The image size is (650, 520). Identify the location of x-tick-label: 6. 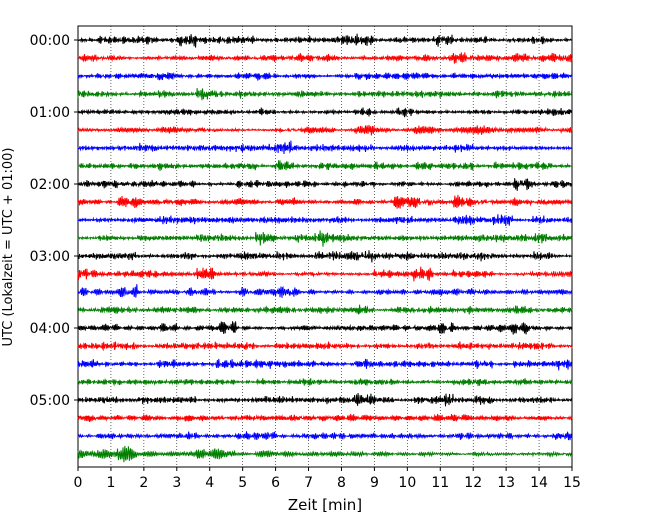
(275, 483).